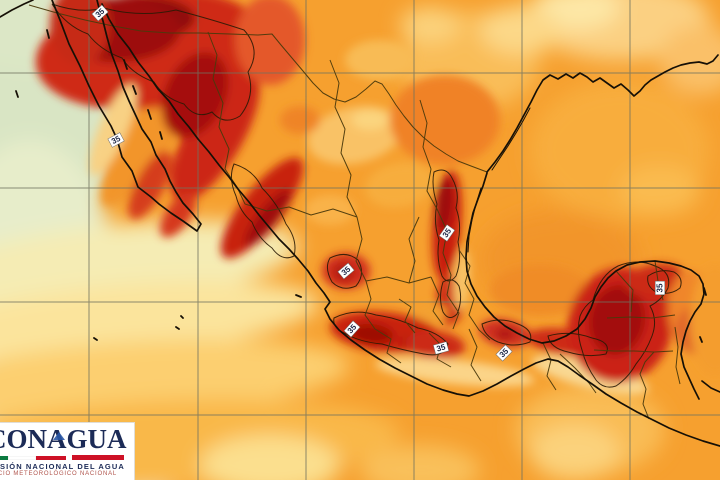  Describe the element at coordinates (474, 220) in the screenshot. I see `laguna-madre-island` at that location.